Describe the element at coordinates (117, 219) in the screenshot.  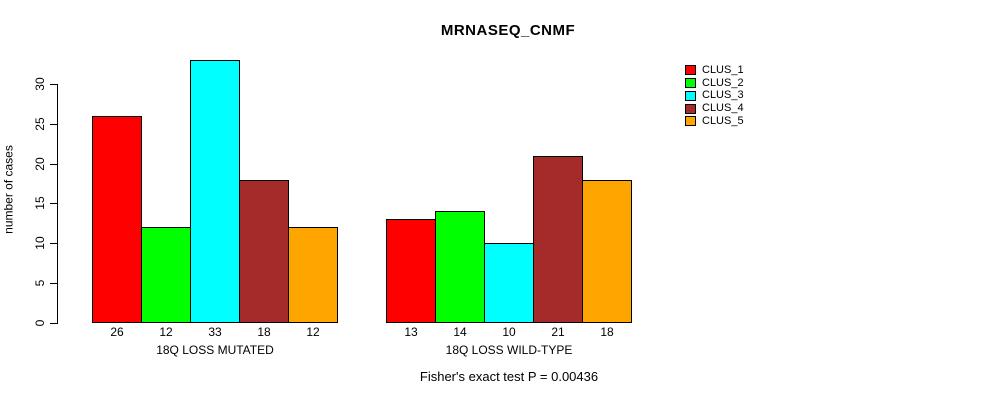
I see `bar-clus_1-group1` at that location.